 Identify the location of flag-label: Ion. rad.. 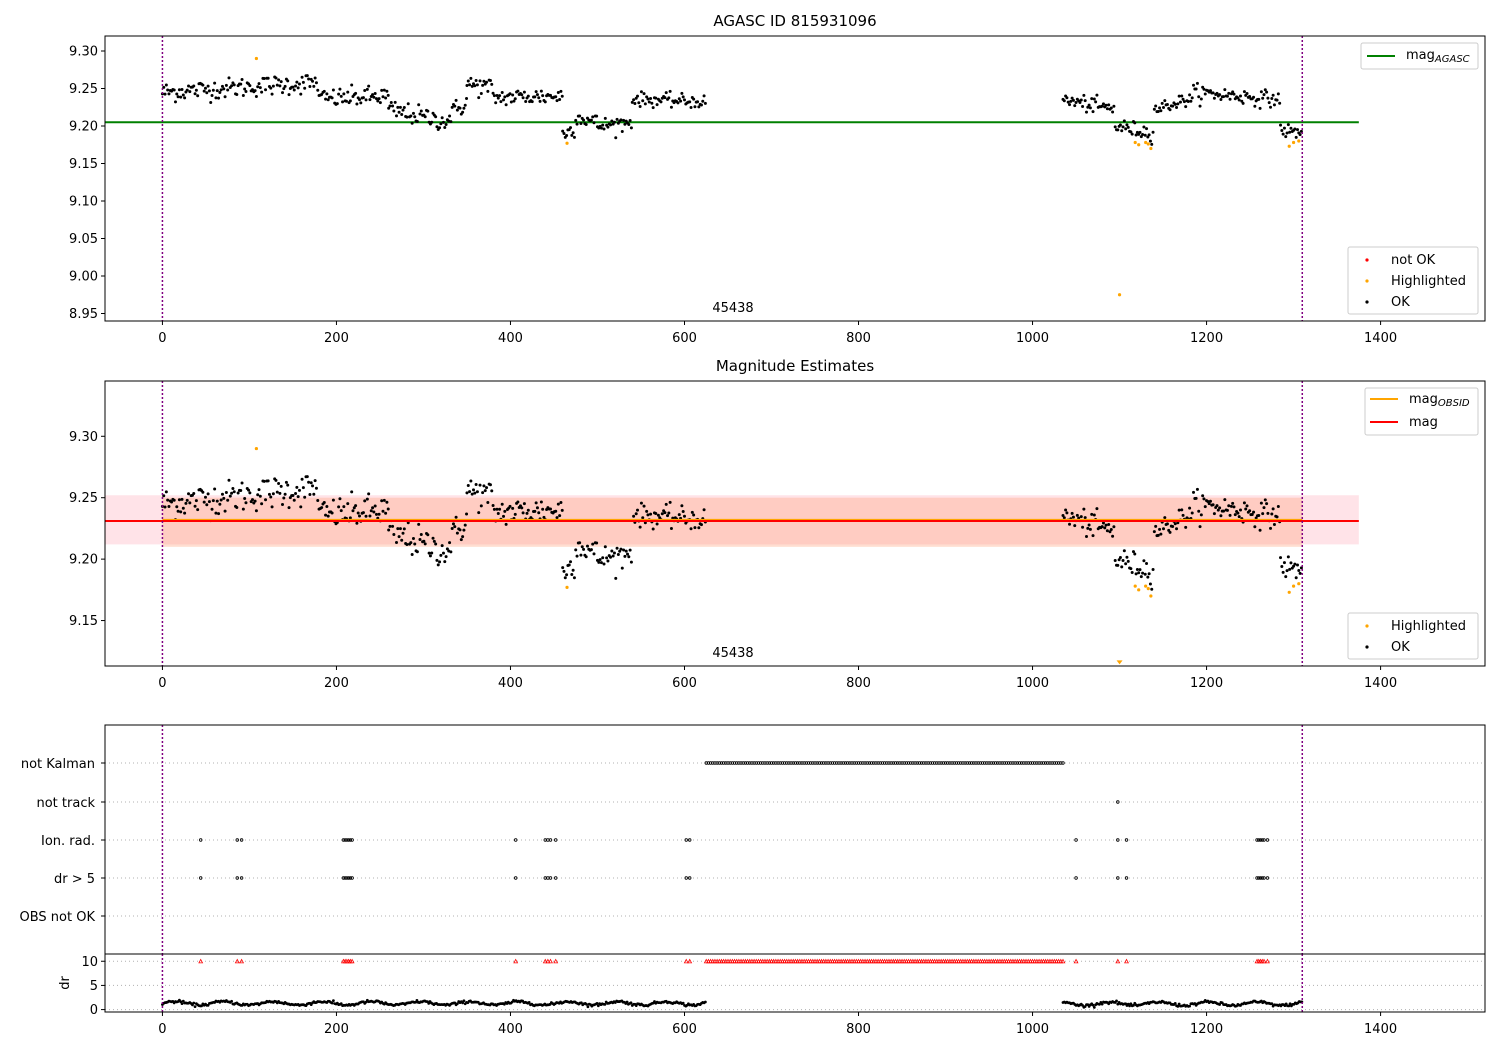
(68, 841).